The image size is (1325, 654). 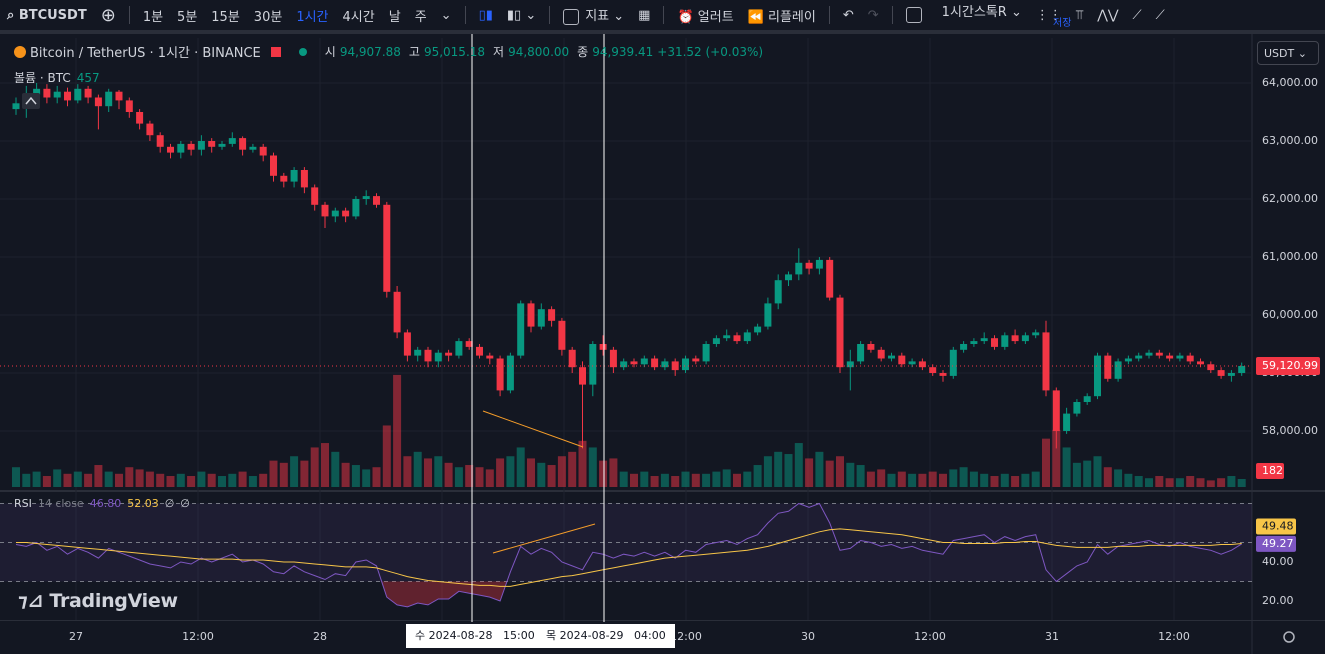 I want to click on symbol: ⌕ BTCUSDT, so click(x=47, y=15).